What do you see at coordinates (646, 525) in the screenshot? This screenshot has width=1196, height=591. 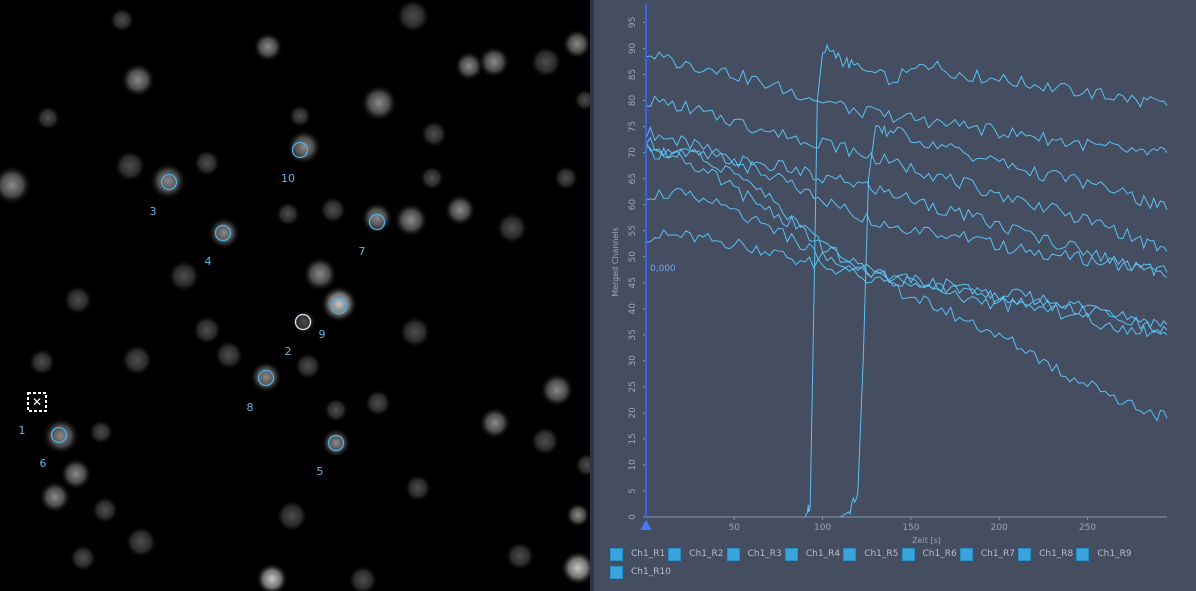 I see `time-cursor-handle` at bounding box center [646, 525].